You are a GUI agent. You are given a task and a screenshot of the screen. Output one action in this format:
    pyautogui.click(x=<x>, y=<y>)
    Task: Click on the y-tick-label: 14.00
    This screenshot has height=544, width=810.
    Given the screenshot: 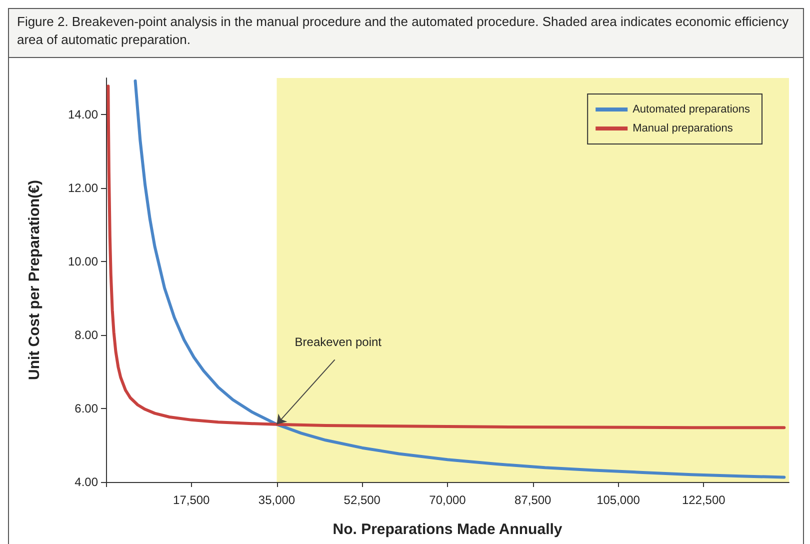 What is the action you would take?
    pyautogui.click(x=83, y=115)
    